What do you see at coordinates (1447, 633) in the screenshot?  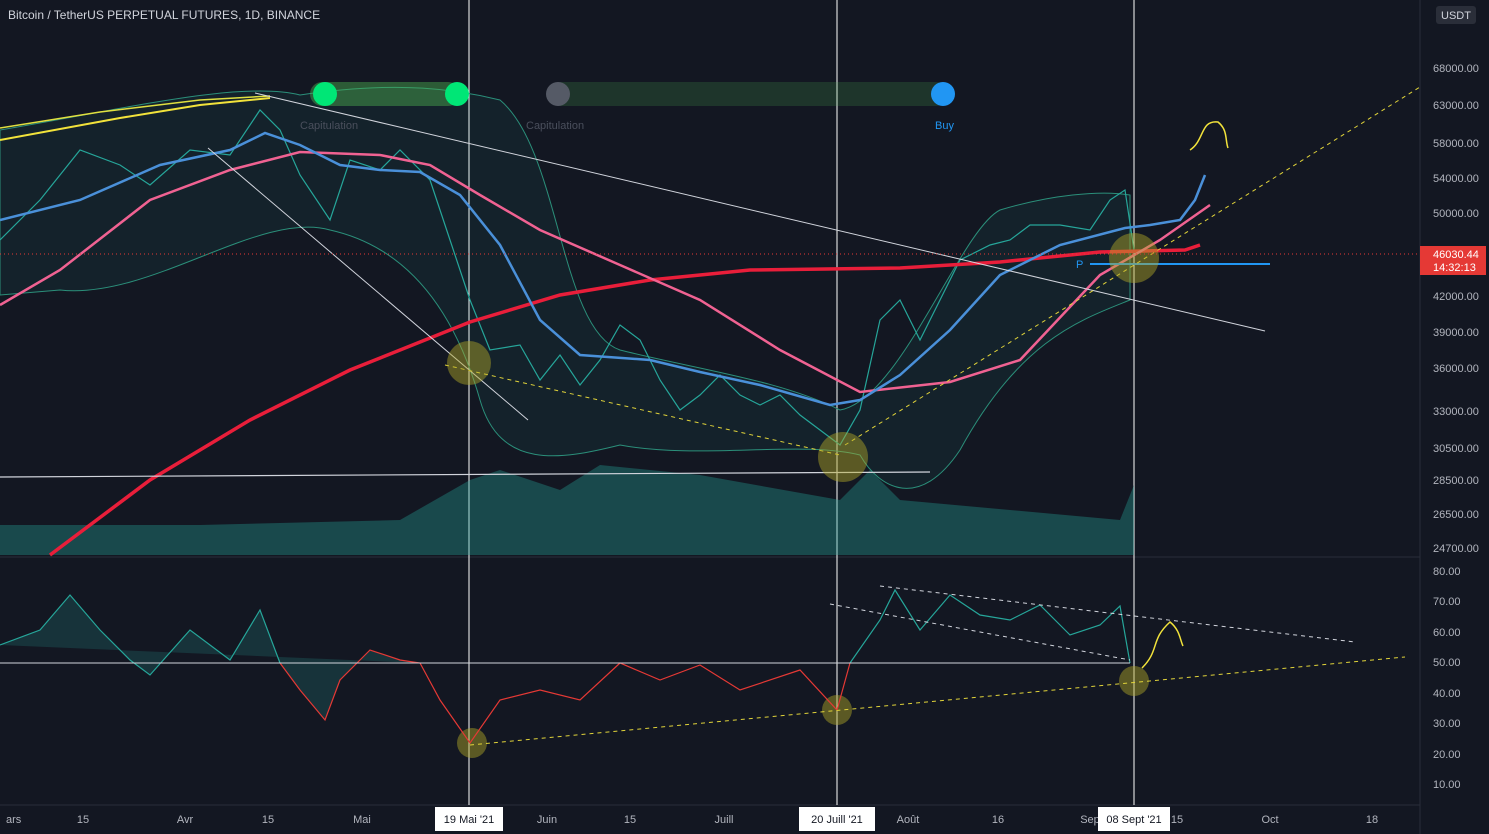 I see `rsi-label: 60.00` at bounding box center [1447, 633].